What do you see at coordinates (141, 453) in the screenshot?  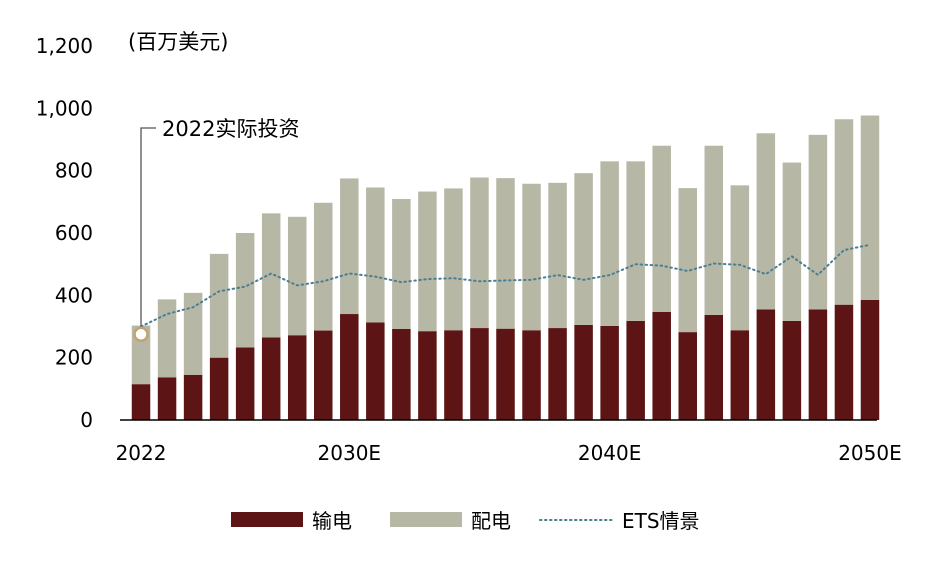 I see `x-tick-label: 2022` at bounding box center [141, 453].